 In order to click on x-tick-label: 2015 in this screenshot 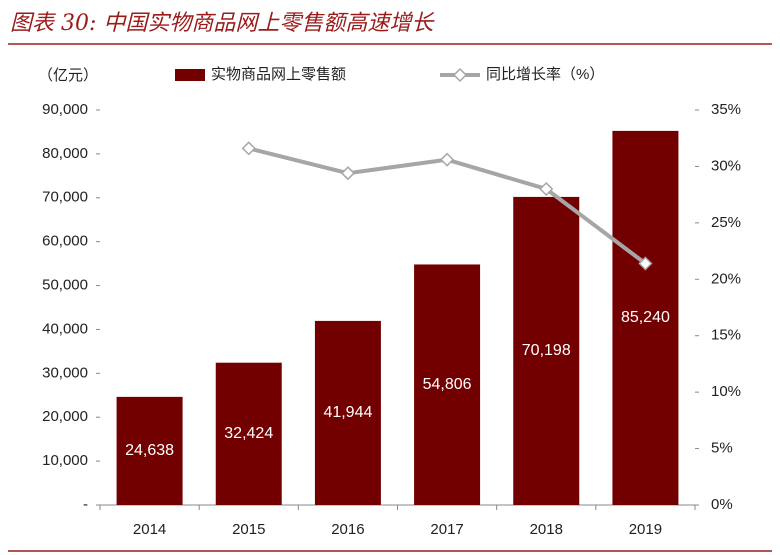, I will do `click(248, 529)`.